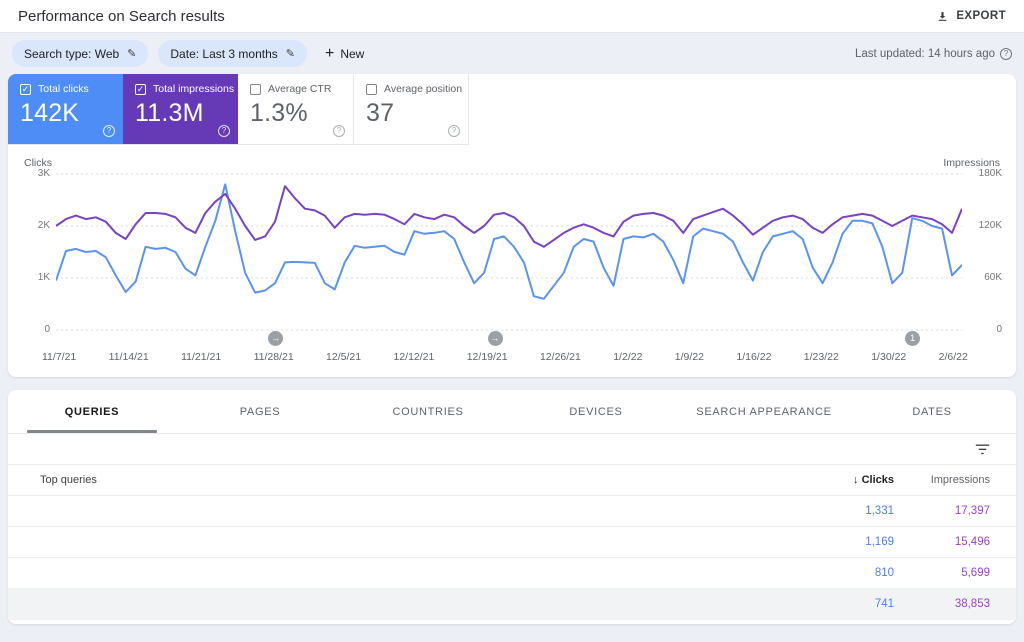 The width and height of the screenshot is (1024, 642). Describe the element at coordinates (971, 163) in the screenshot. I see `right-axis-title: Impressions` at that location.